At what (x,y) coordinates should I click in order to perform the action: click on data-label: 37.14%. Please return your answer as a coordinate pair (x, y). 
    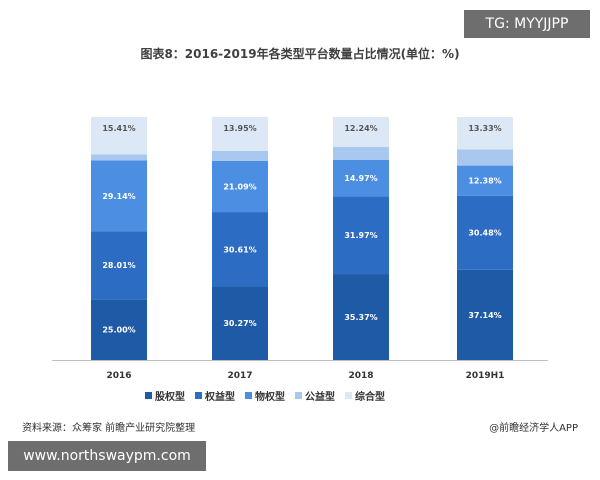
    Looking at the image, I should click on (484, 315).